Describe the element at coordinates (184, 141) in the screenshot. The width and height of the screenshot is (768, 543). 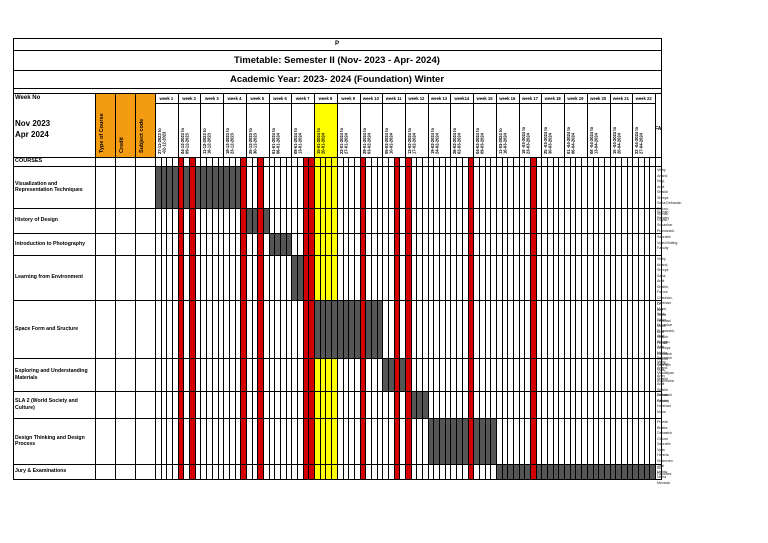
I see `week-dates: 04-12-2023 to 09-12-2023` at that location.